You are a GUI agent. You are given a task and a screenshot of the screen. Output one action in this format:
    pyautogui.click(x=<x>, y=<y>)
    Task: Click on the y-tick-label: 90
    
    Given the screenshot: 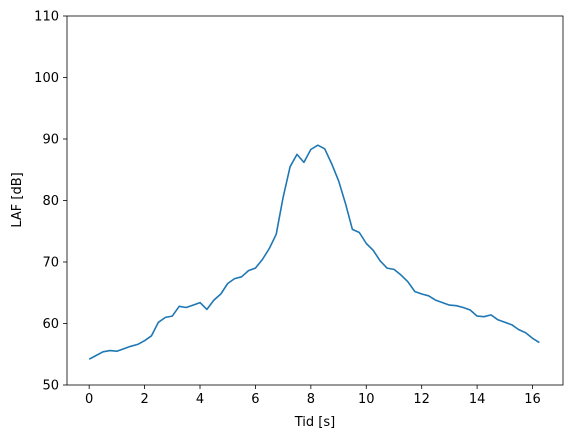 What is the action you would take?
    pyautogui.click(x=50, y=140)
    